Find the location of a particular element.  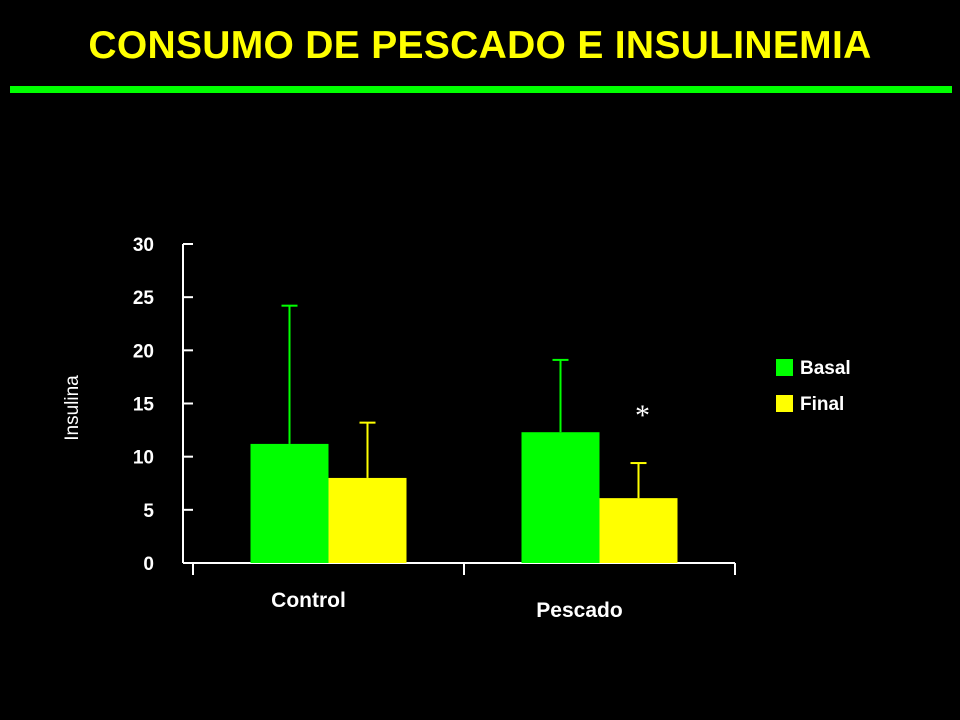

y-tick-label: 20 is located at coordinates (143, 351).